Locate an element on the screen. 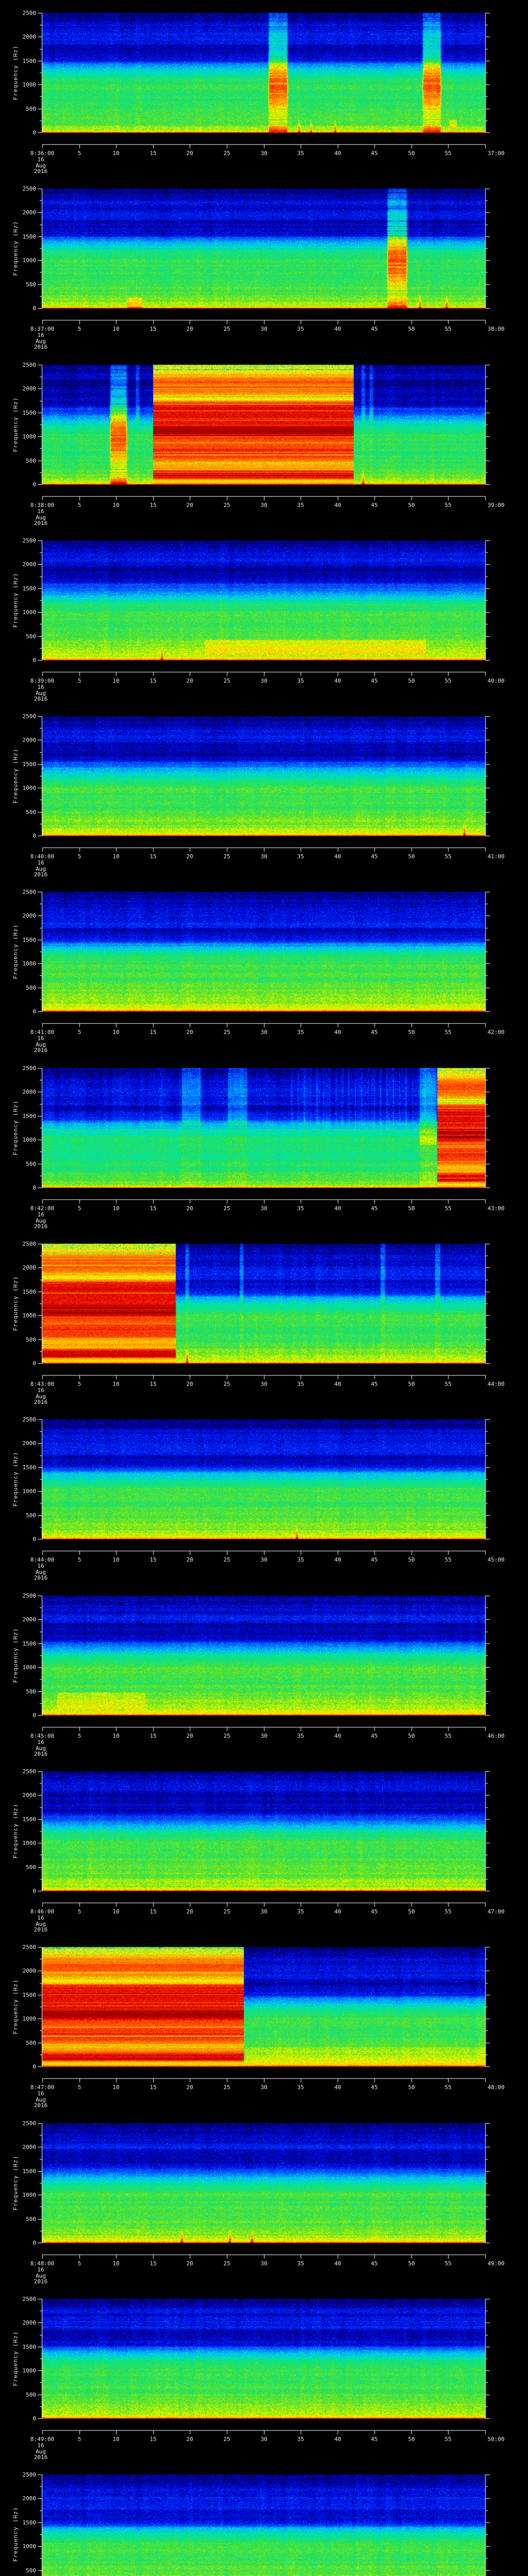  x-axis-end-time: 47:00 is located at coordinates (496, 1911).